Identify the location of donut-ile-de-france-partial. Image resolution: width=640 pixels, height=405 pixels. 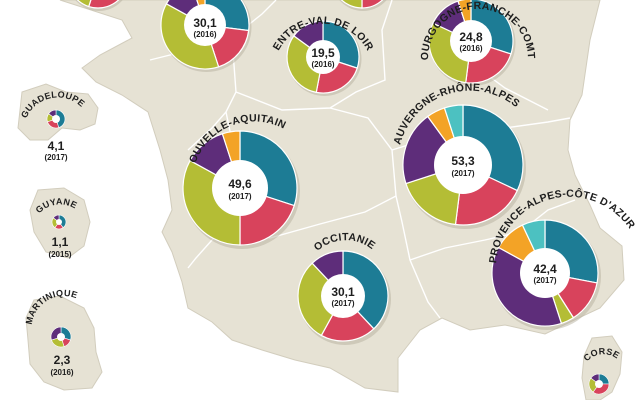
(363, 5).